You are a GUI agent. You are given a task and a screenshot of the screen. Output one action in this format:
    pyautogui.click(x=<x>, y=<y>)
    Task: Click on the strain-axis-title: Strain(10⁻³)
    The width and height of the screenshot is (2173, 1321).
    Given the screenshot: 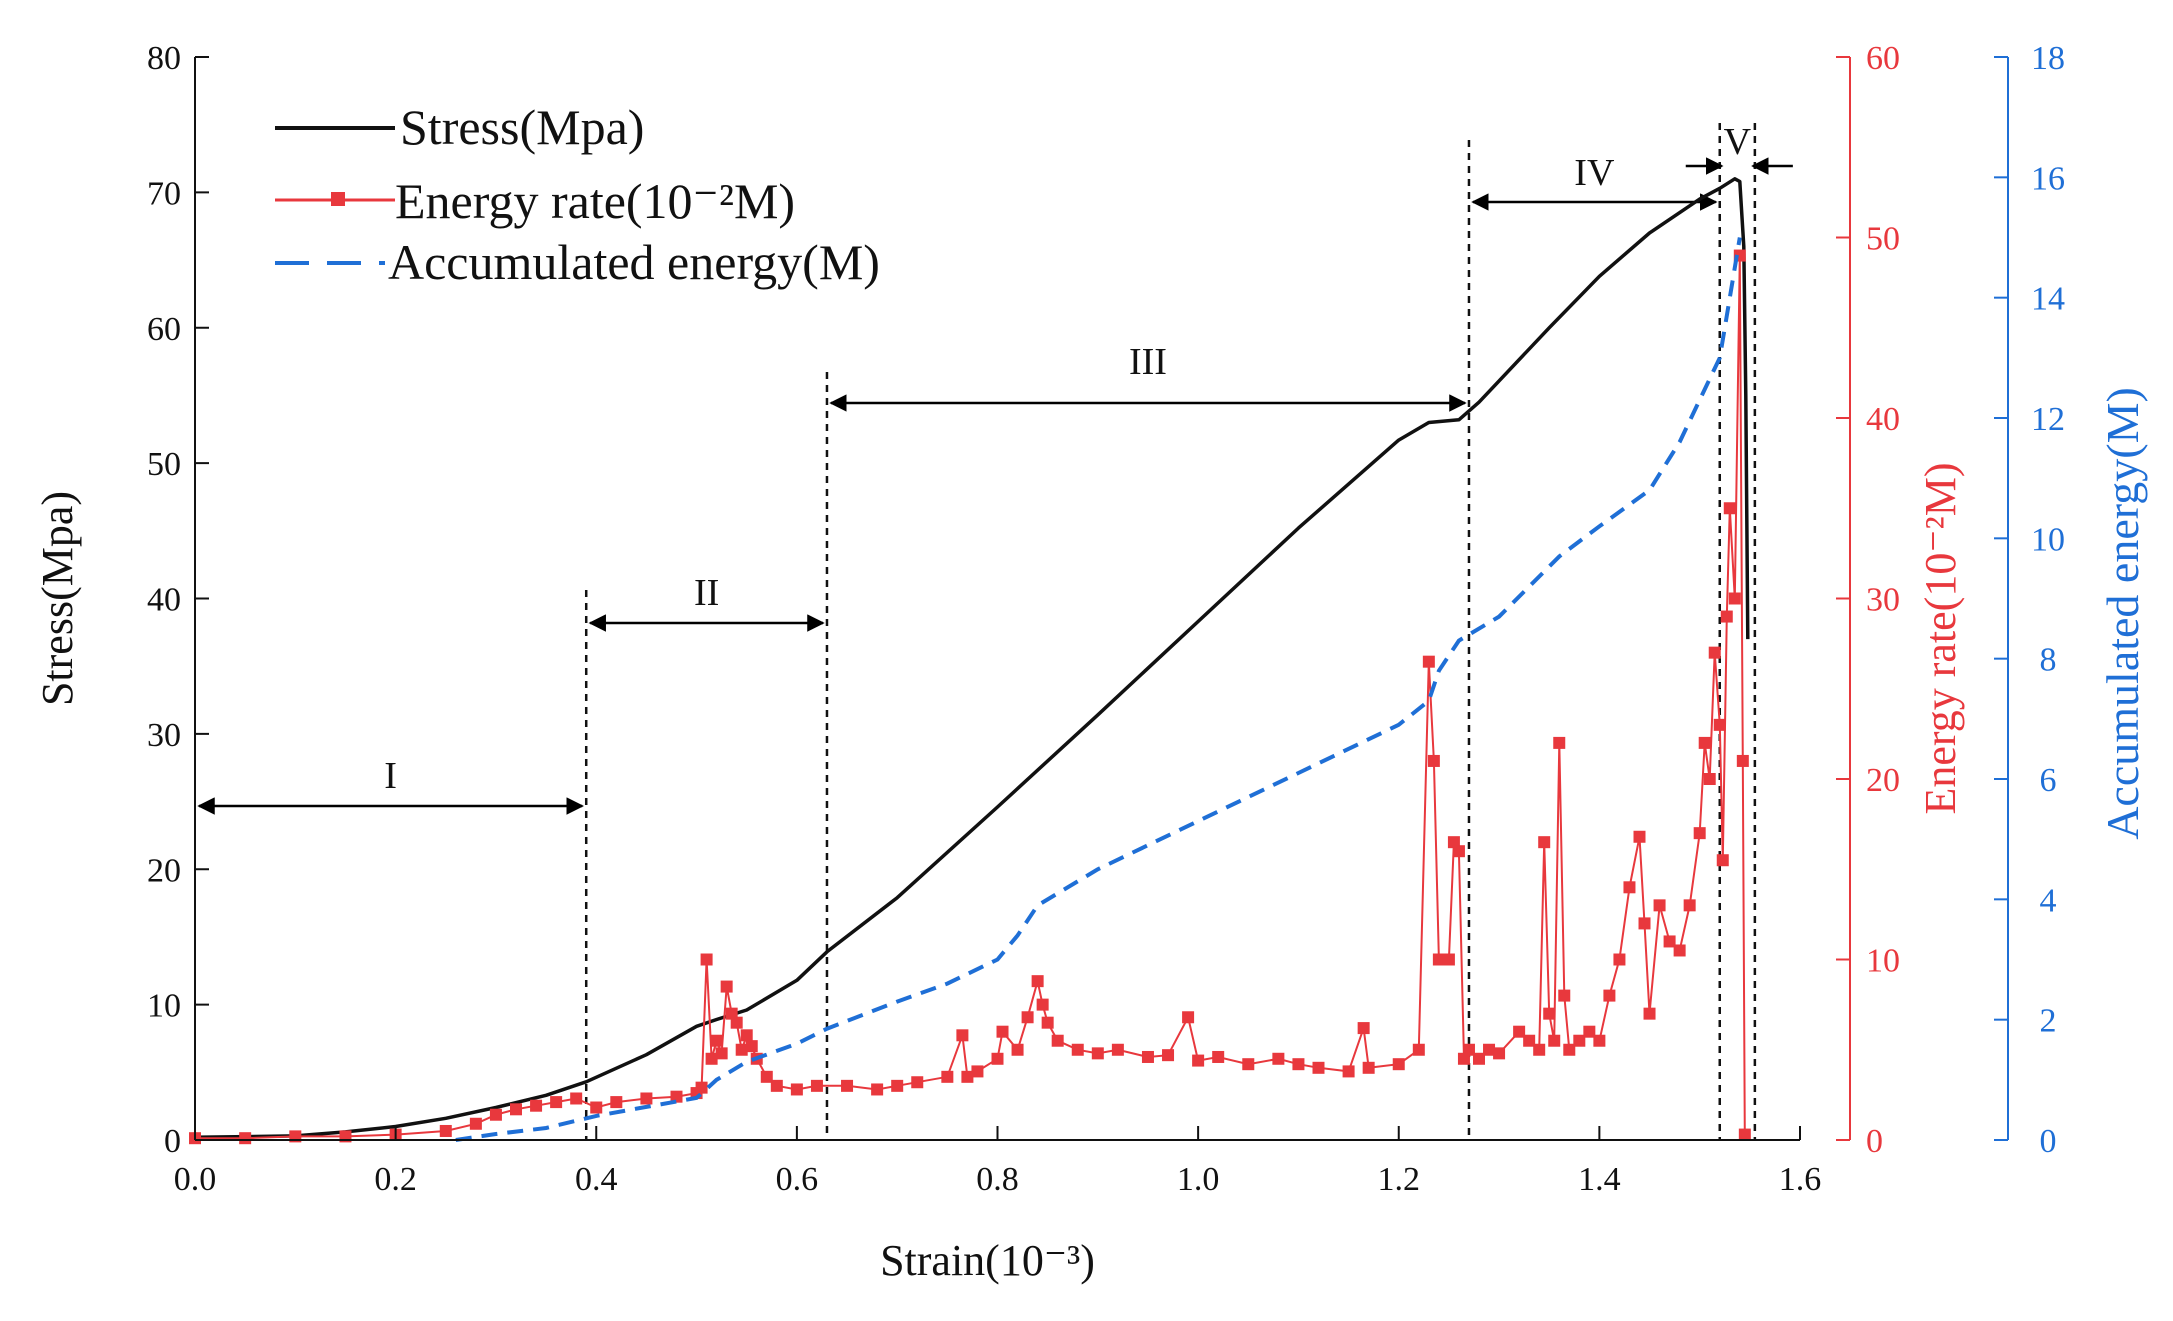 What is the action you would take?
    pyautogui.click(x=987, y=1260)
    